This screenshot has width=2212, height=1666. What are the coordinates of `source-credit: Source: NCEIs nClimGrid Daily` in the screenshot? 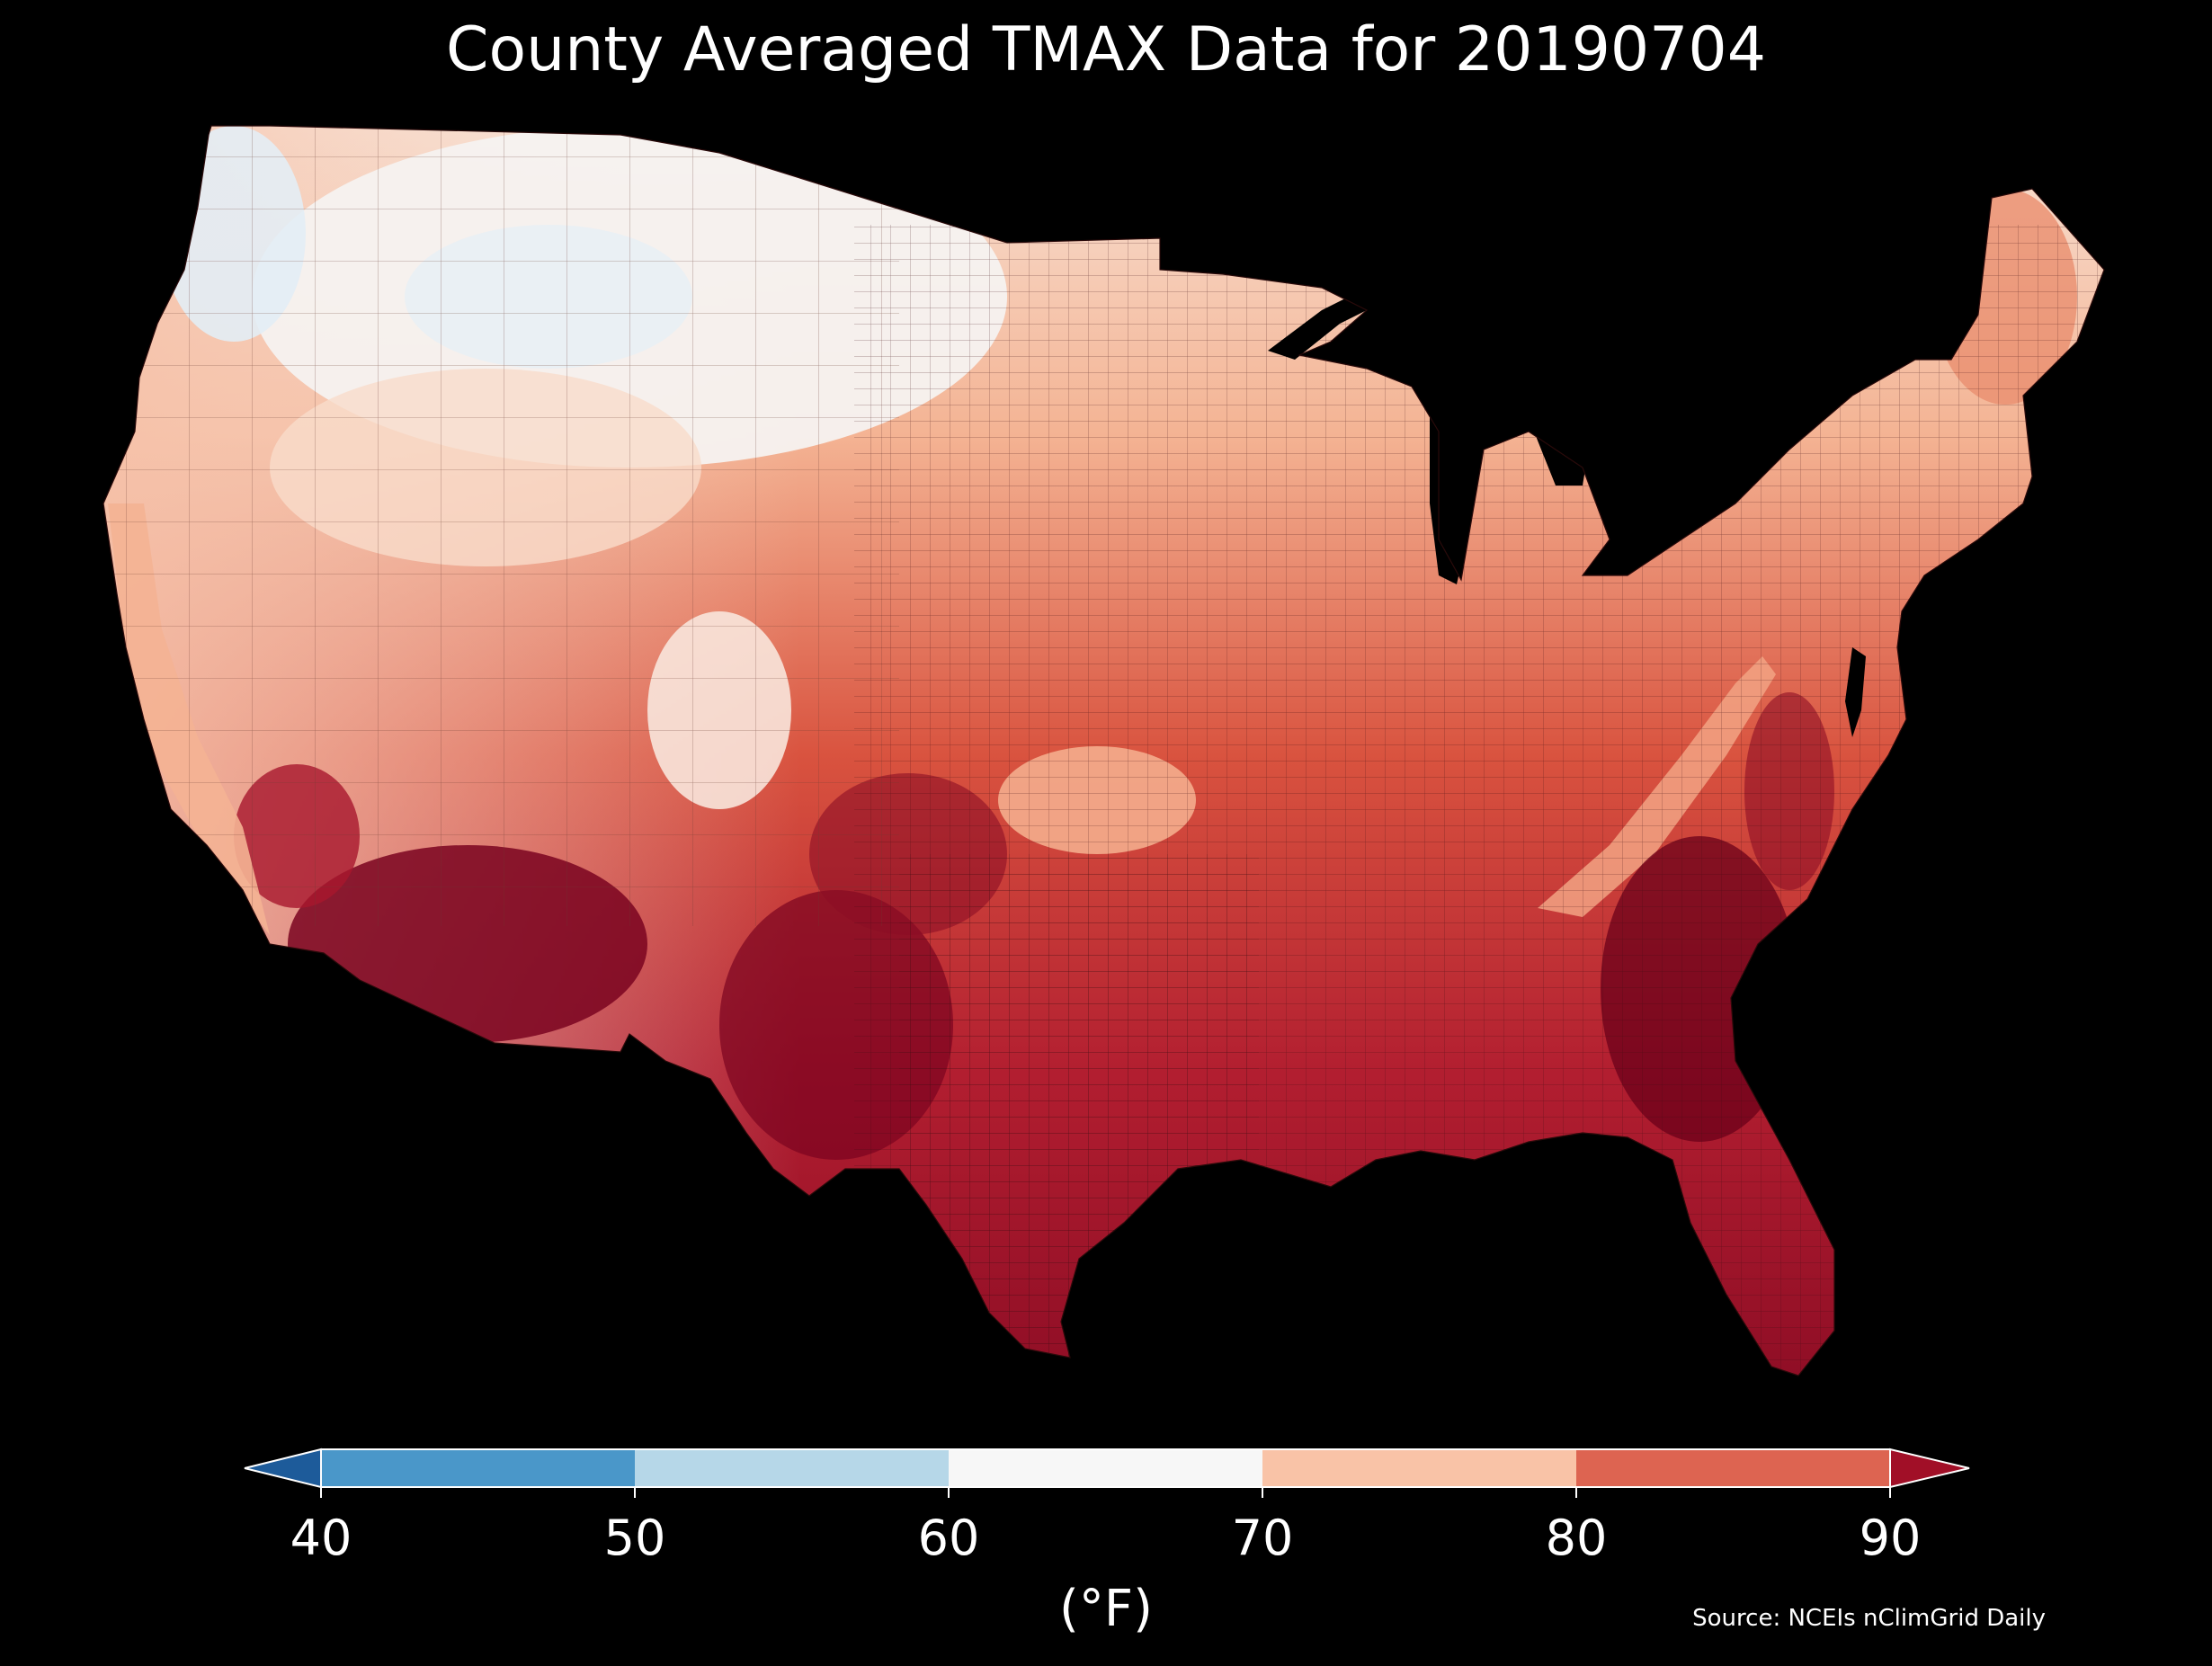 It's located at (1869, 1618).